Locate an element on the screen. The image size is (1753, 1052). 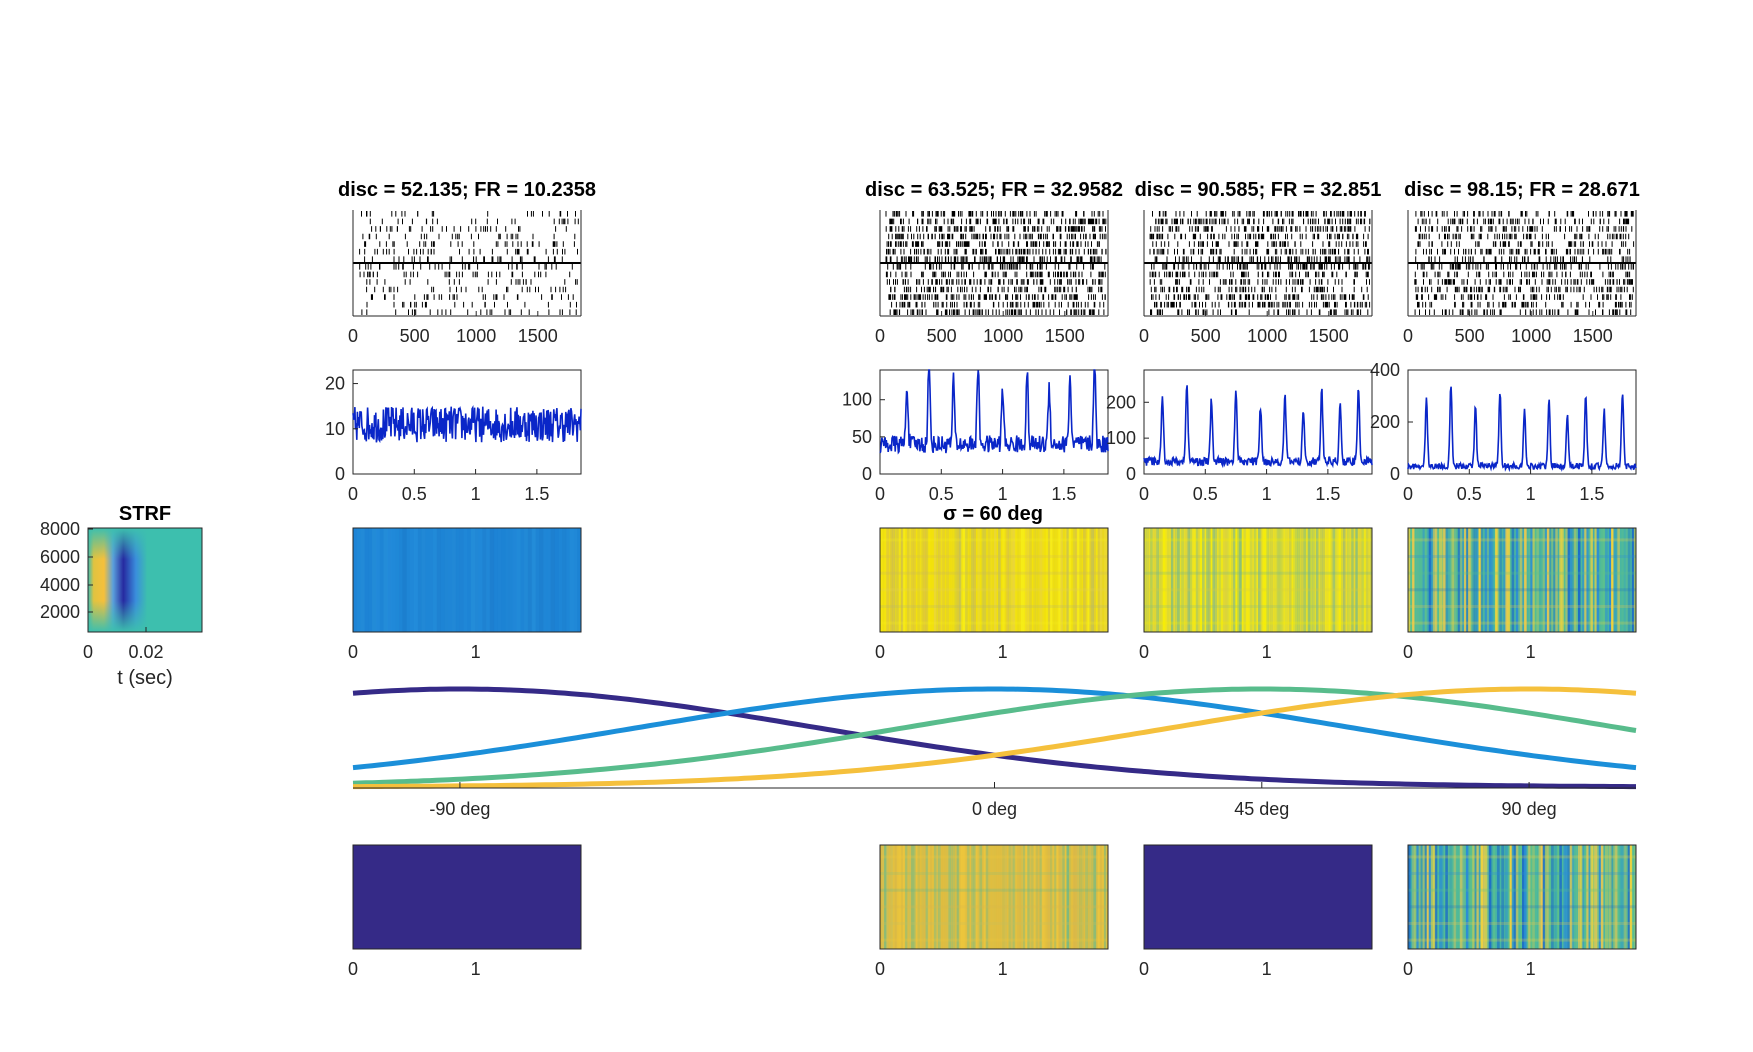
column-title: disc = 52.135; FR = 10.2358 is located at coordinates (467, 190).